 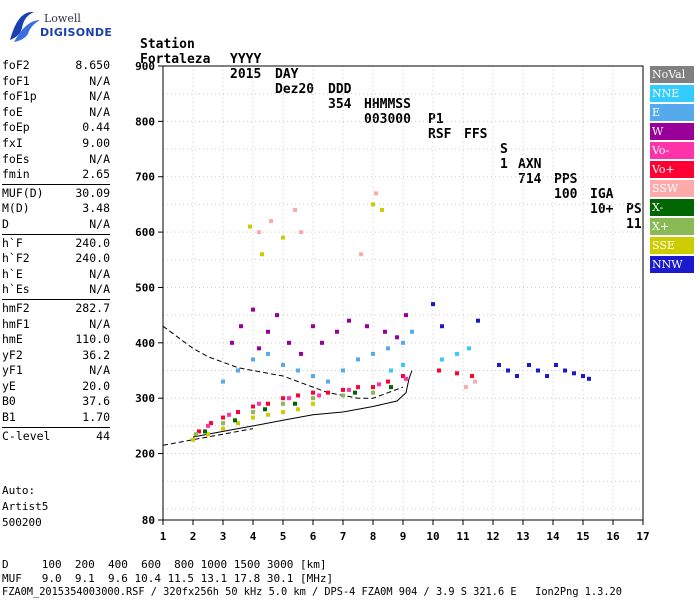 What do you see at coordinates (672, 188) in the screenshot?
I see `legend-item: SSW` at bounding box center [672, 188].